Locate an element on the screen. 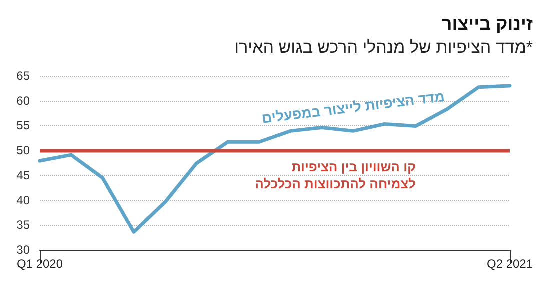 The height and width of the screenshot is (304, 550). y-tick-label: 40 is located at coordinates (23, 200).